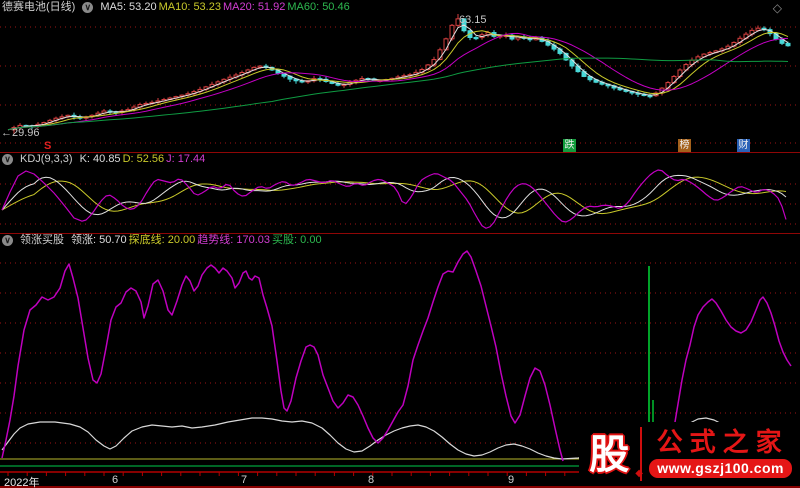 This screenshot has width=800, height=488. I want to click on kdj-panel-header: ∨ KDJ(9,3,3) K: 40.85 D: 52.56 J: 17.44, so click(104, 159).